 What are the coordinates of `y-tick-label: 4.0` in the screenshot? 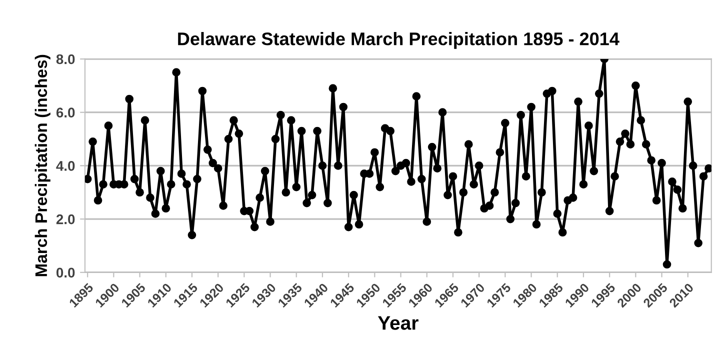 It's located at (65, 166).